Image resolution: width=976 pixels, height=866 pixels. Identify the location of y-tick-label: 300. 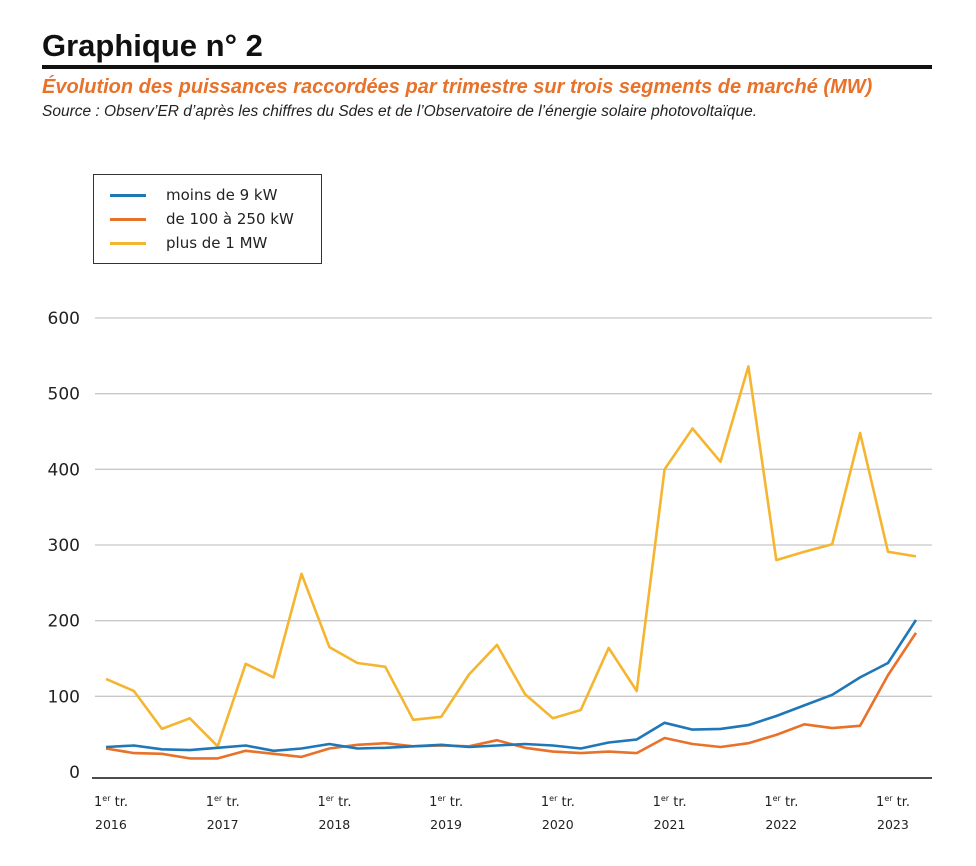
(64, 546).